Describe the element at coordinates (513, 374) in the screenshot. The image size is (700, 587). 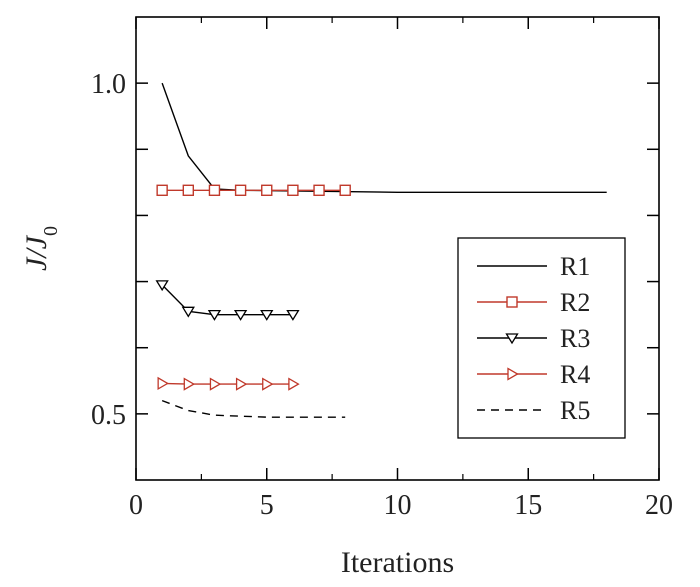
I see `legend-marker-r4` at that location.